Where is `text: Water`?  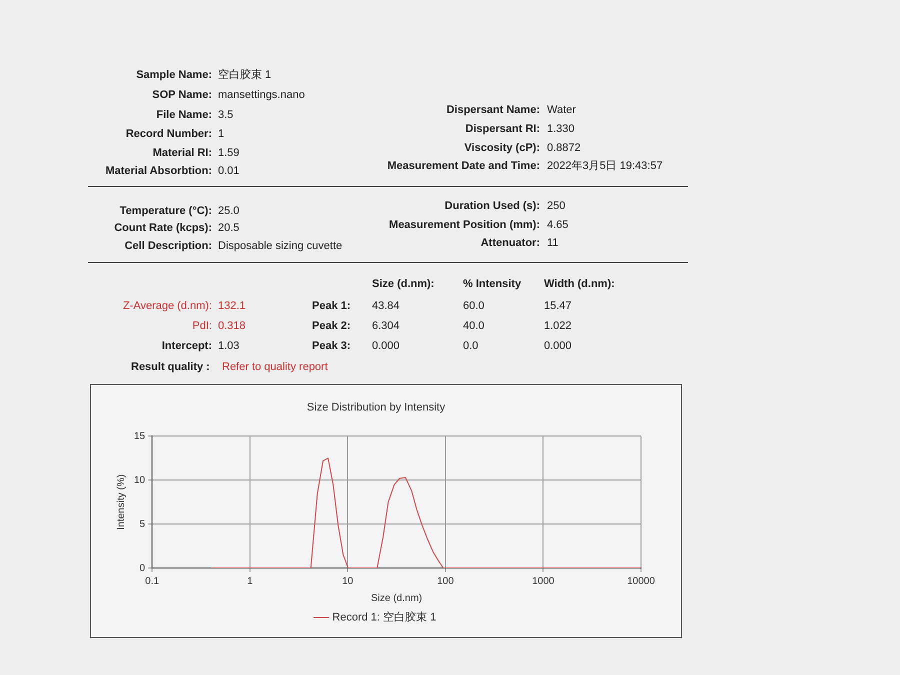 text: Water is located at coordinates (561, 110).